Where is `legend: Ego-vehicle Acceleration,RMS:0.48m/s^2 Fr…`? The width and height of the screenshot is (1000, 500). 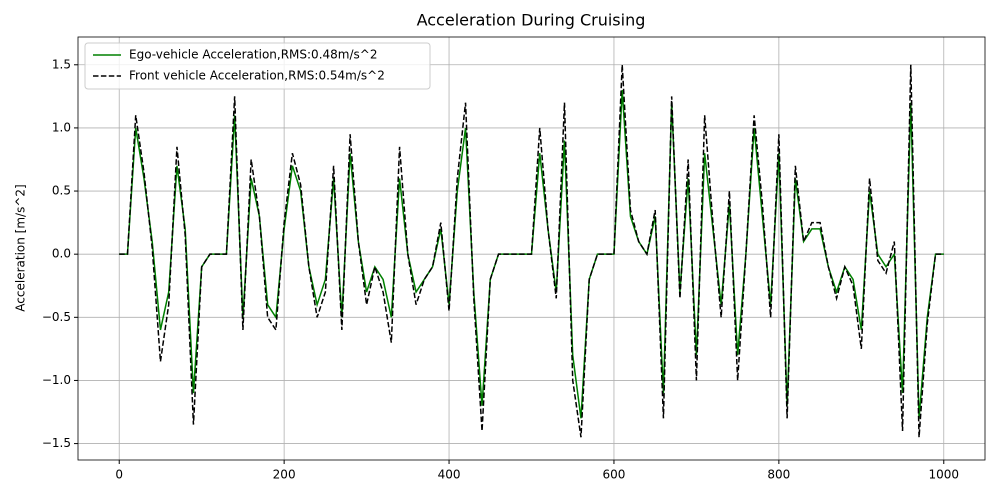
legend: Ego-vehicle Acceleration,RMS:0.48m/s^2 Fr… is located at coordinates (257, 66).